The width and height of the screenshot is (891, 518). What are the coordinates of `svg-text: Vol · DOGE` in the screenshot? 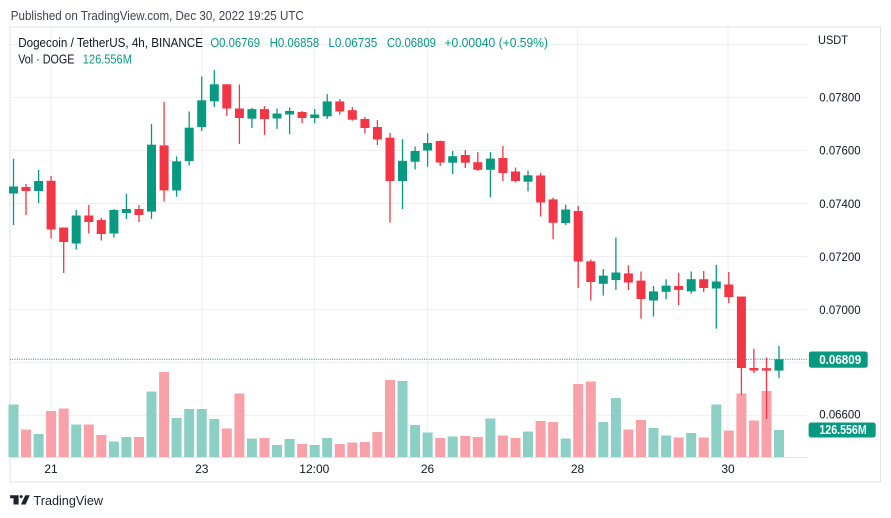 It's located at (46, 60).